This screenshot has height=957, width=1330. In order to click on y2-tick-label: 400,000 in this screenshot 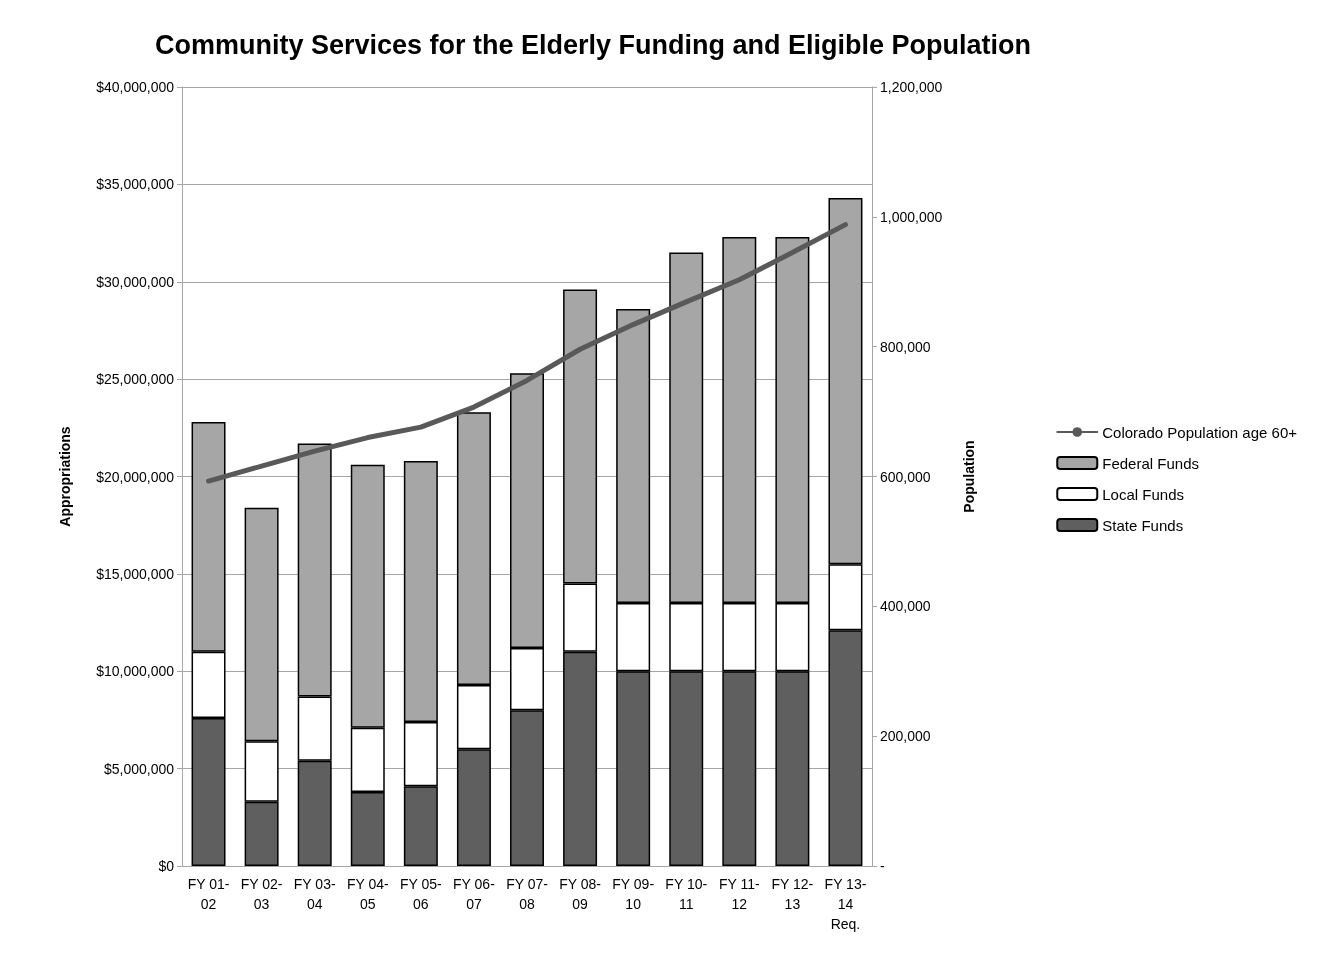, I will do `click(905, 606)`.